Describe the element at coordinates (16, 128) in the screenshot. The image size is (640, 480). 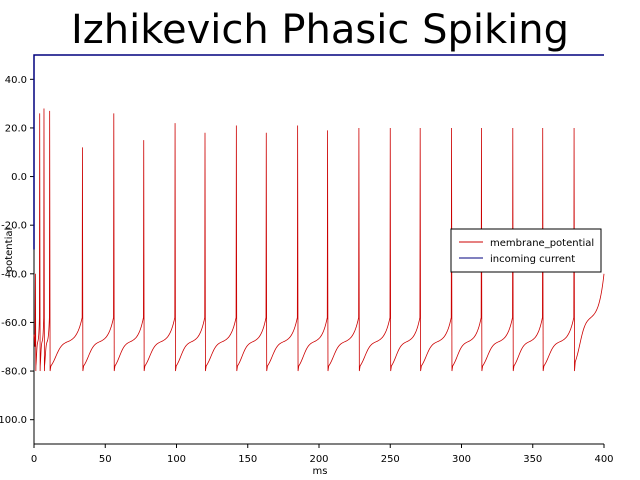
I see `y-tick-label: 20.0` at that location.